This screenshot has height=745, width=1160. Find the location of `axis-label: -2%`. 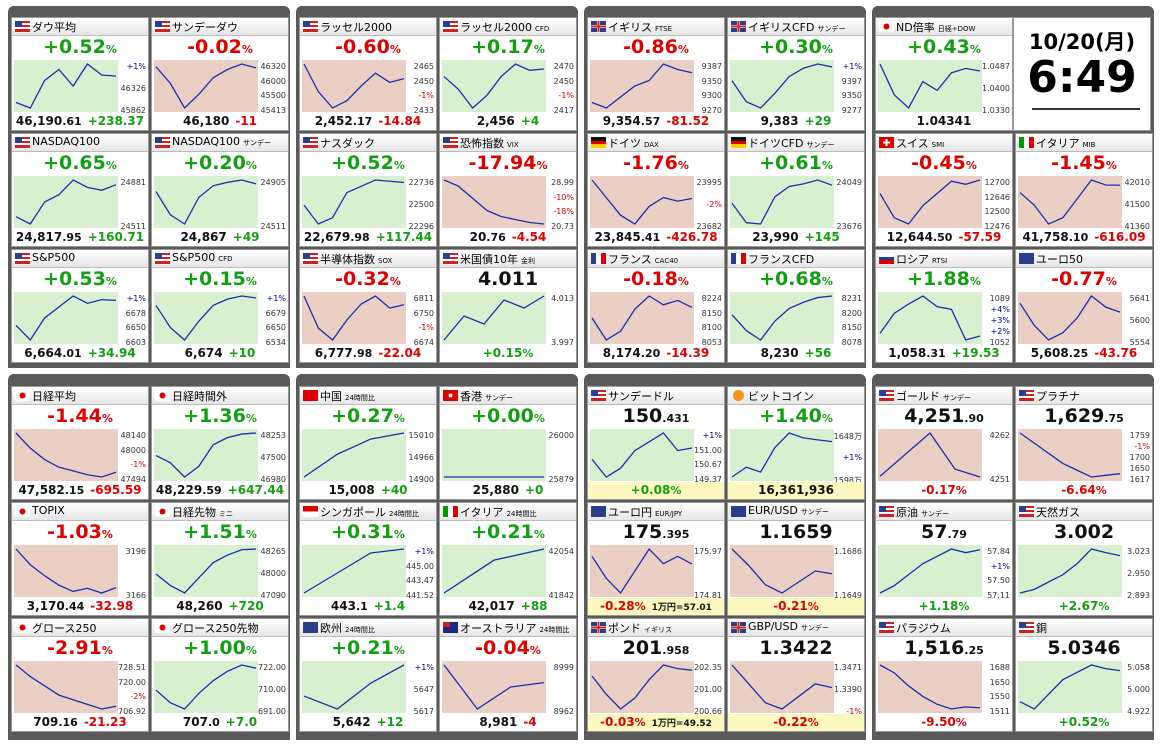

axis-label: -2% is located at coordinates (138, 697).